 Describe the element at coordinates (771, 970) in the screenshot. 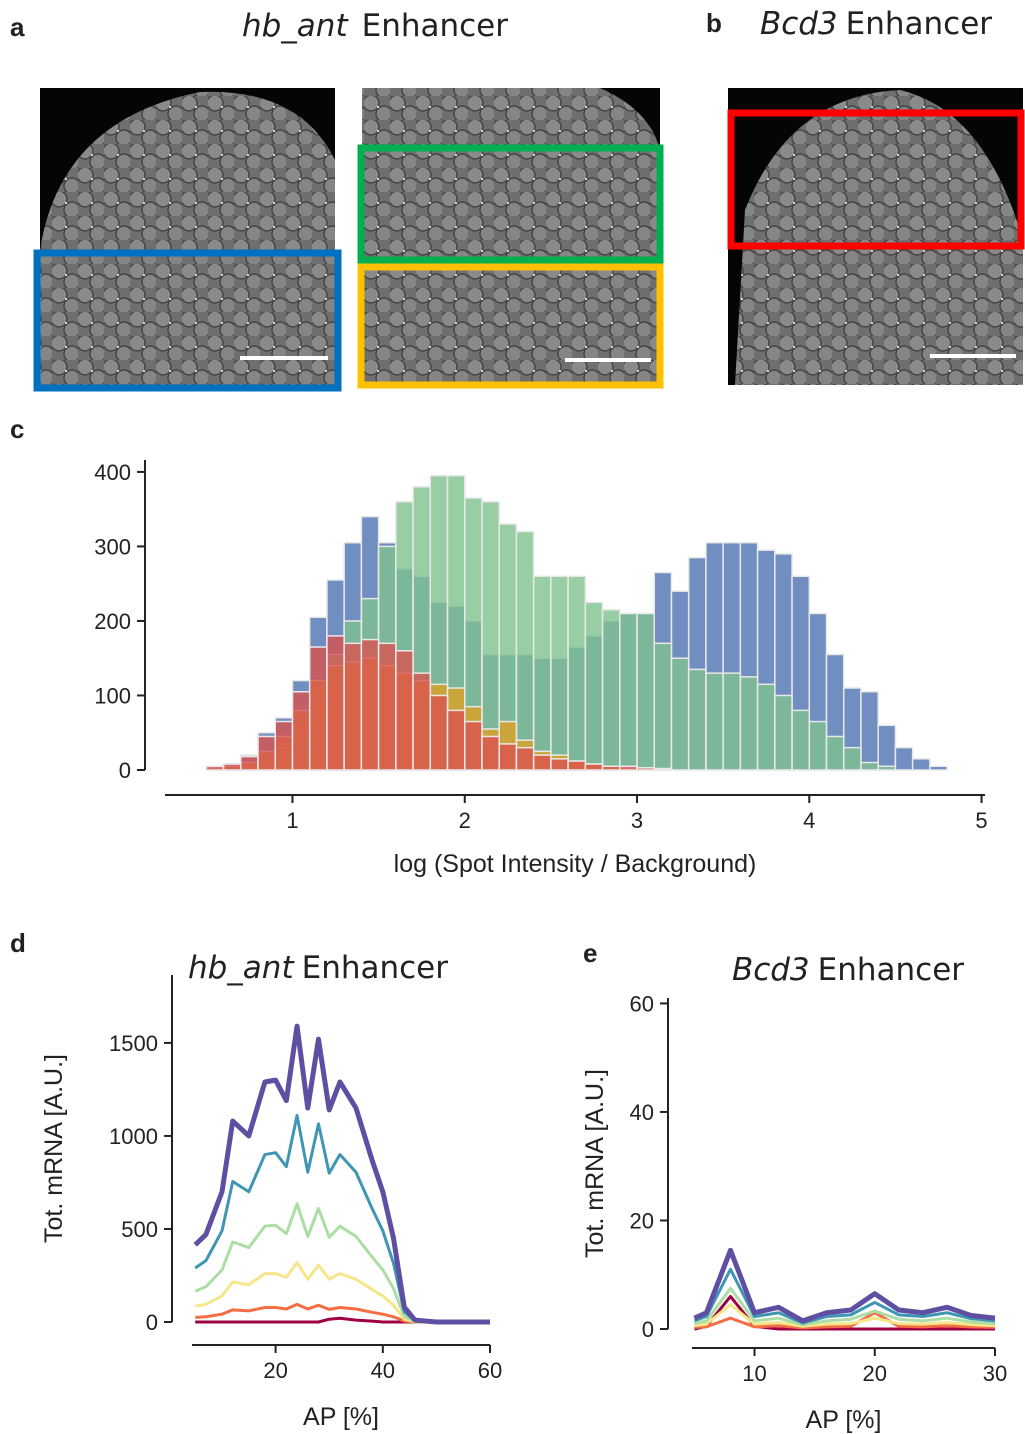

I see `title-gene: Bcd3` at that location.